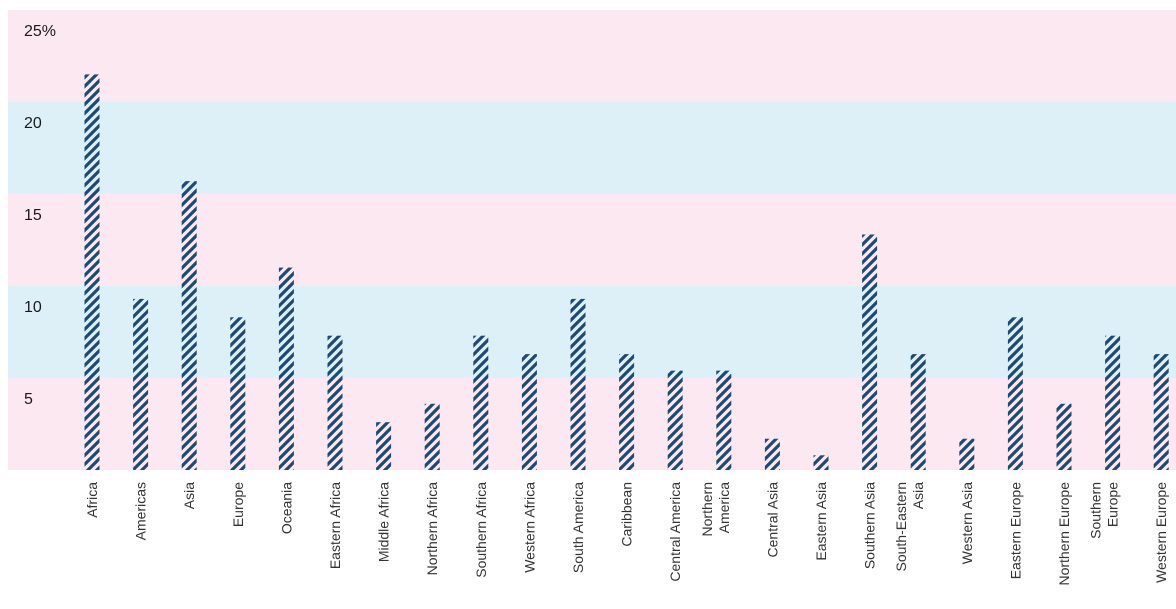  I want to click on x-tick-label-northern-europe: Northern Europe, so click(1064, 534).